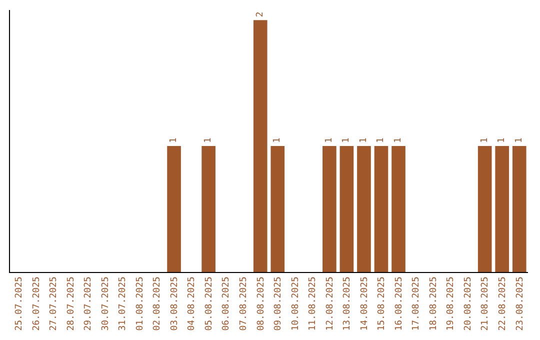  I want to click on x-tick-label: 08.08.2025, so click(261, 303).